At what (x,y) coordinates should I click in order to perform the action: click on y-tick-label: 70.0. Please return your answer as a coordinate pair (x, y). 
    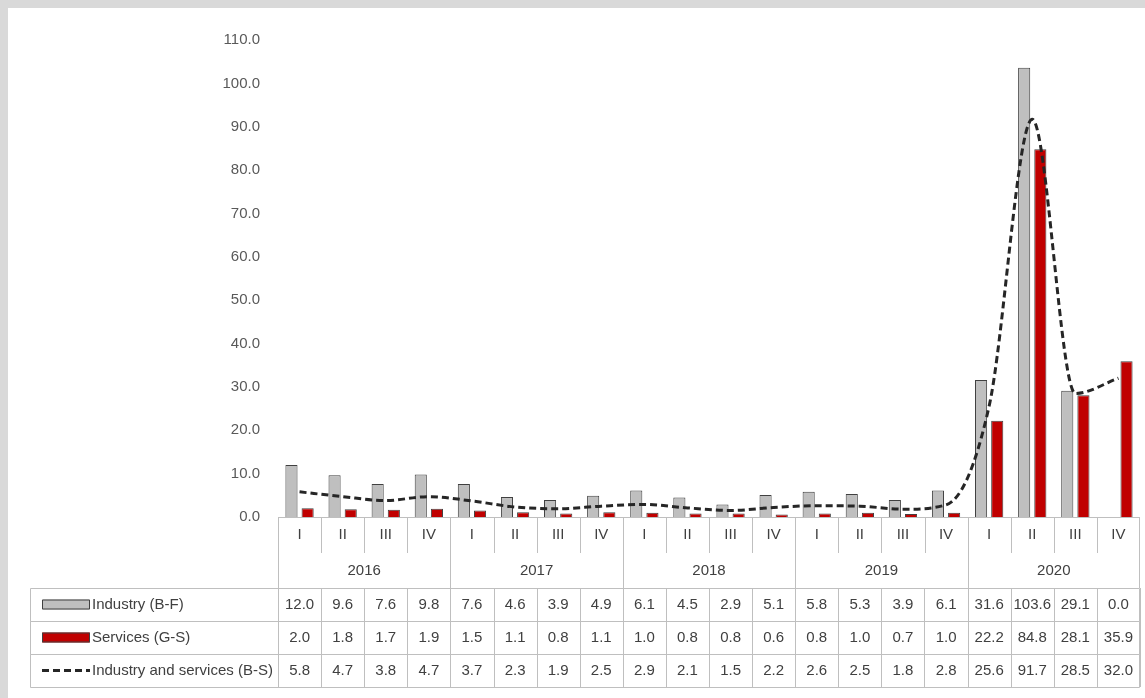
    Looking at the image, I should click on (245, 212).